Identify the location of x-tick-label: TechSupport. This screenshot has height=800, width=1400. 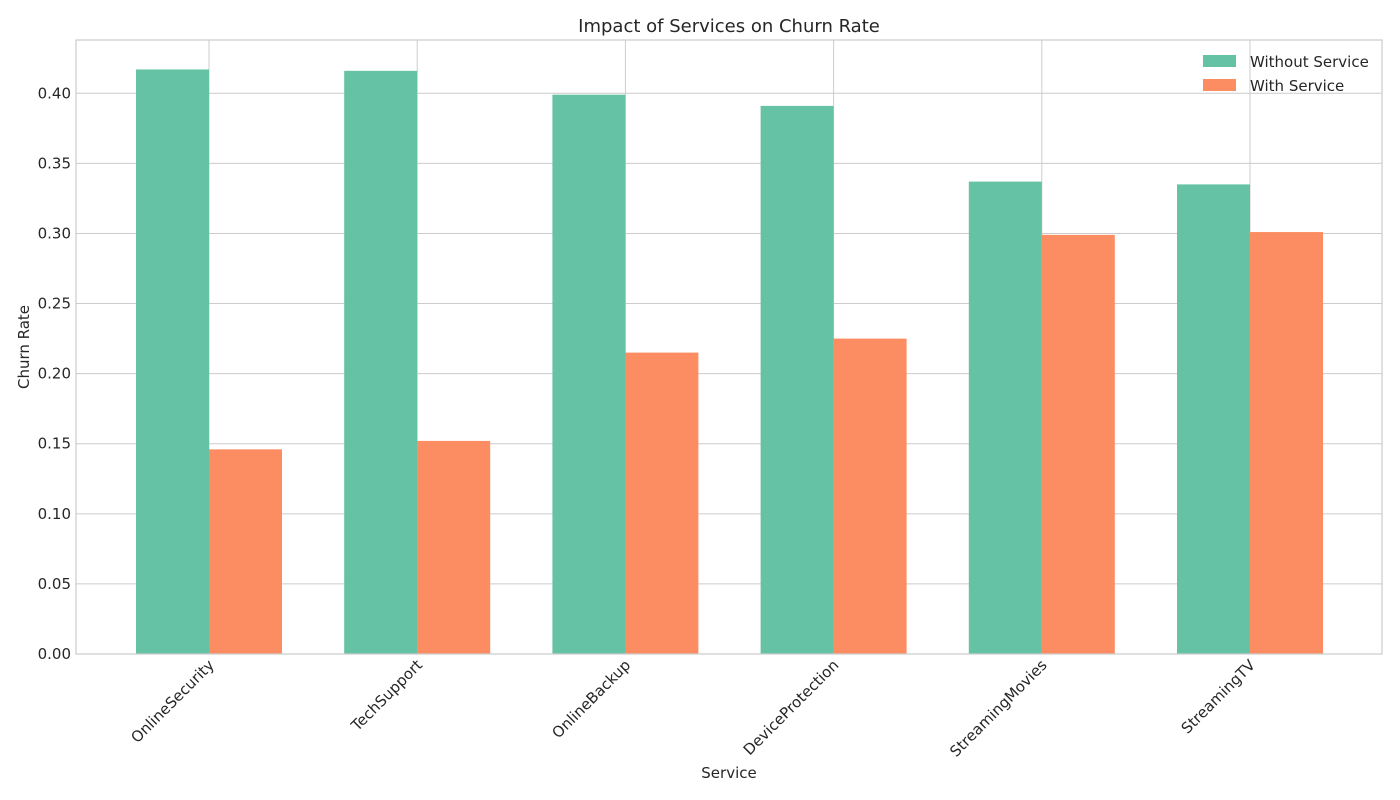
(386, 695).